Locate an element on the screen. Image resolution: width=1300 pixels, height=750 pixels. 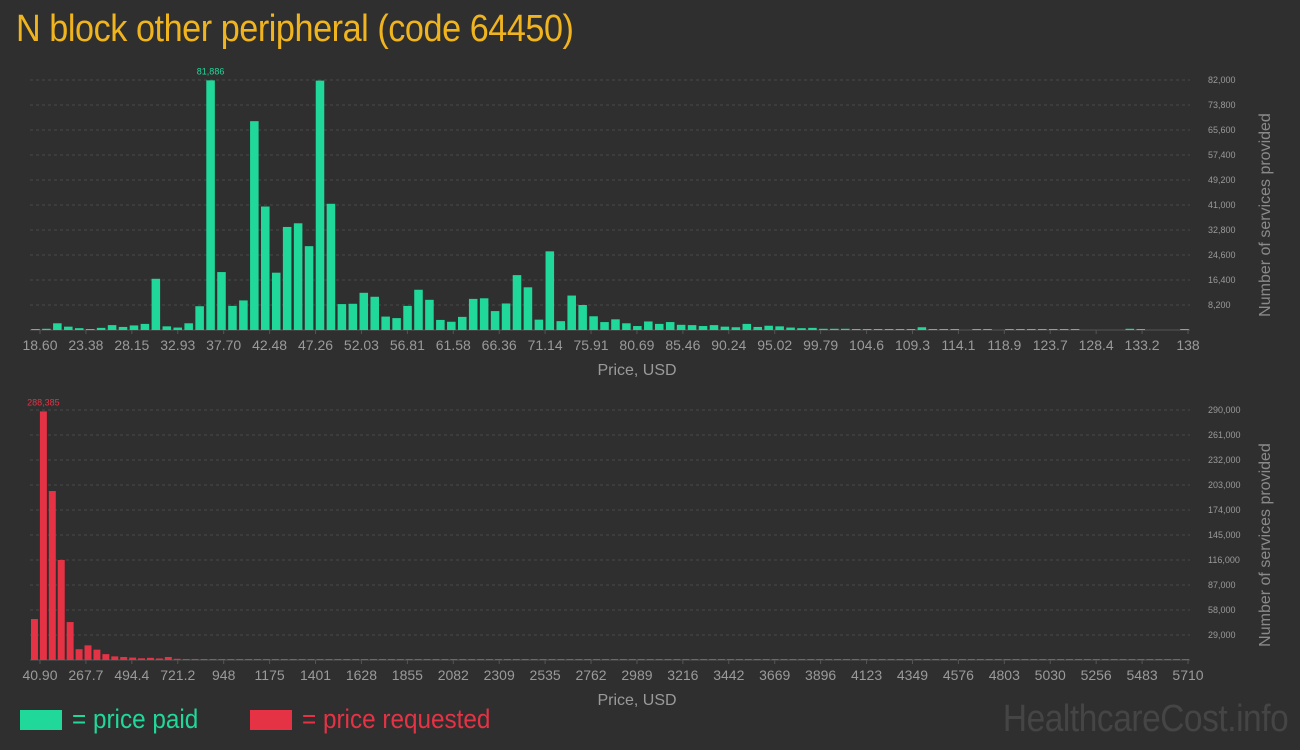
x-tick-label: 138 is located at coordinates (1188, 345).